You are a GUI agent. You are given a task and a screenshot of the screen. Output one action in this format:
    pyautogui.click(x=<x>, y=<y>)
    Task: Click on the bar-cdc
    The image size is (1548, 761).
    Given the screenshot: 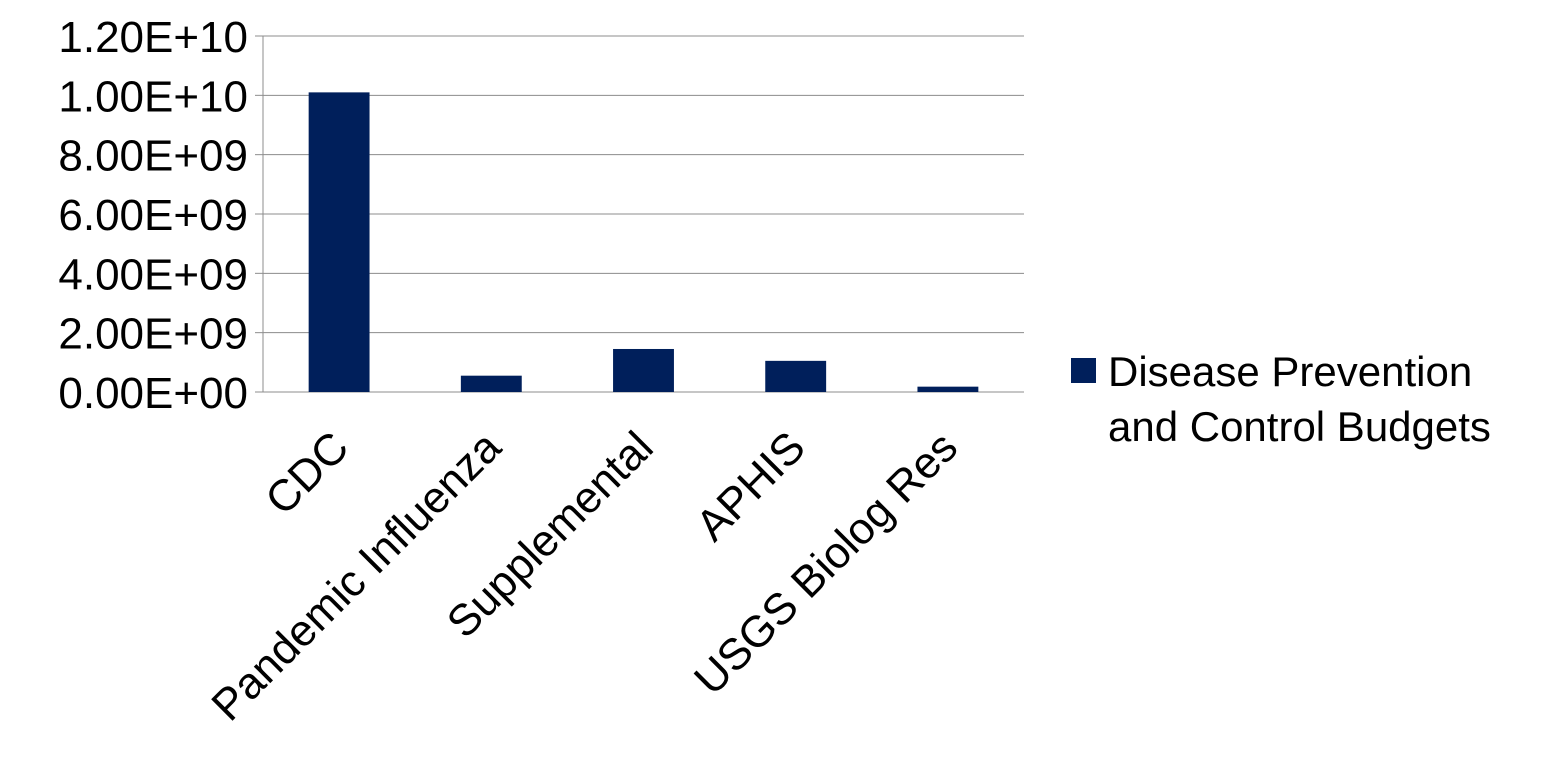 What is the action you would take?
    pyautogui.click(x=339, y=242)
    